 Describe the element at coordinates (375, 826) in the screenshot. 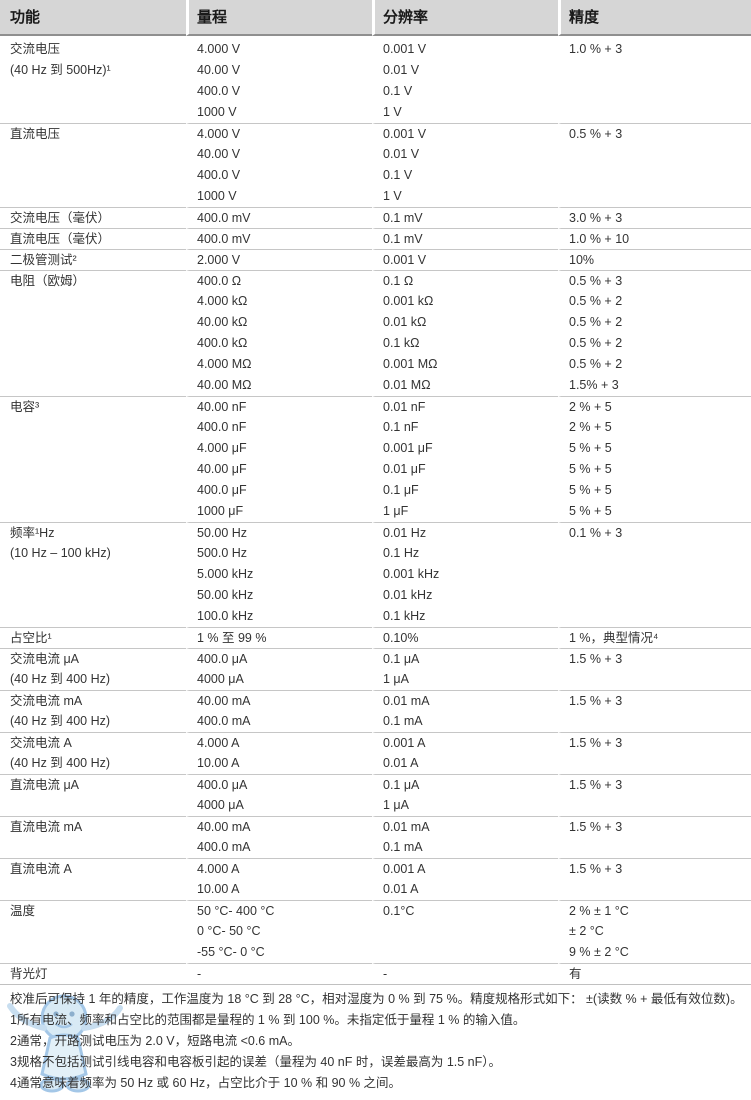

I see `table-row: 直流电流 mA 40.00 mA 0.01 mA 1.5 % + 3` at that location.